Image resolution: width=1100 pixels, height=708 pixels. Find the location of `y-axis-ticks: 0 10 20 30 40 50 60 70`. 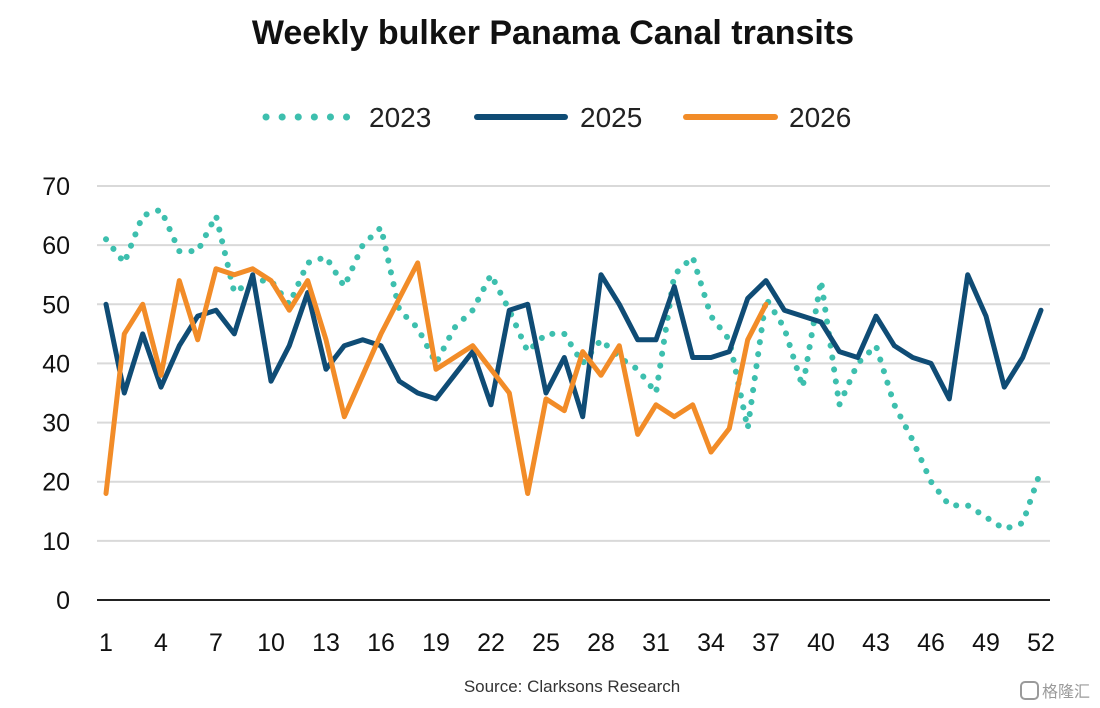

y-axis-ticks: 0 10 20 30 40 50 60 70 is located at coordinates (56, 394).